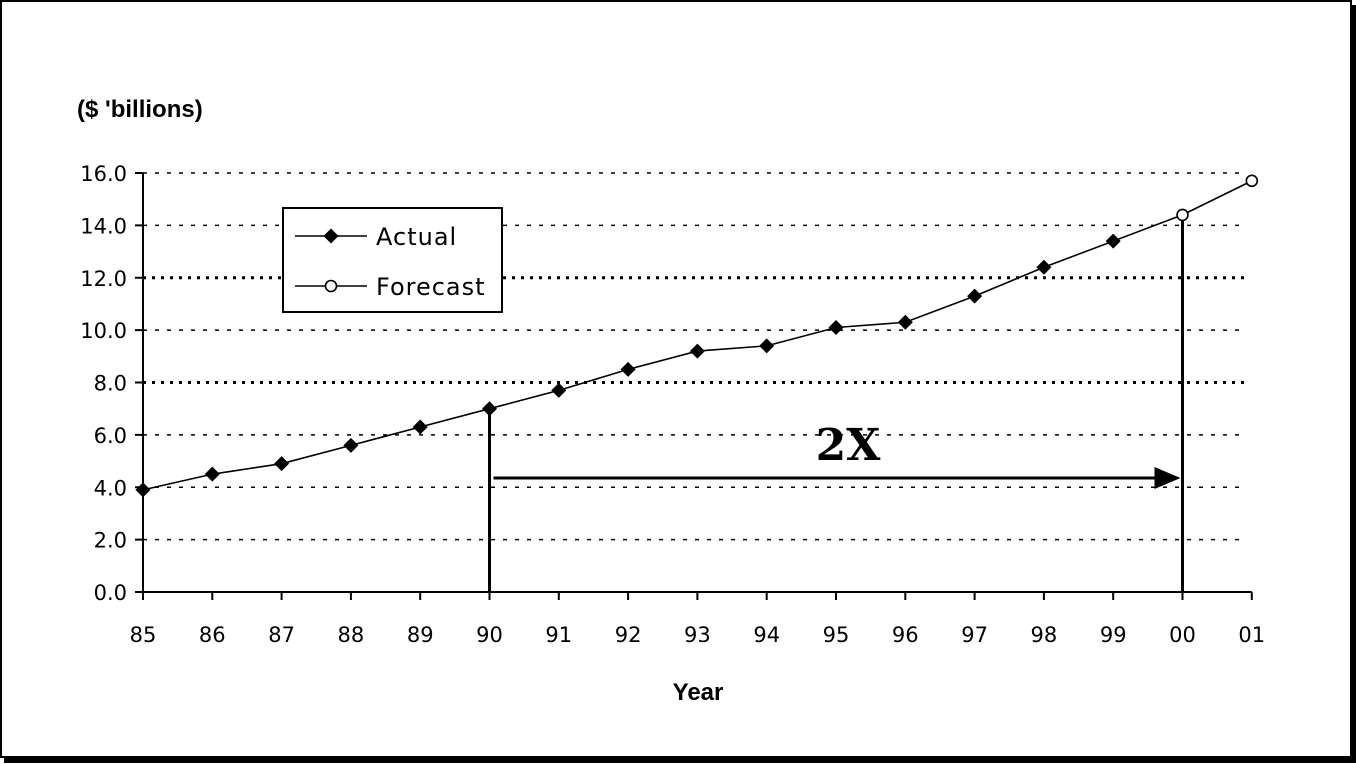 The height and width of the screenshot is (764, 1356). Describe the element at coordinates (905, 635) in the screenshot. I see `x-tick-label: 96` at that location.